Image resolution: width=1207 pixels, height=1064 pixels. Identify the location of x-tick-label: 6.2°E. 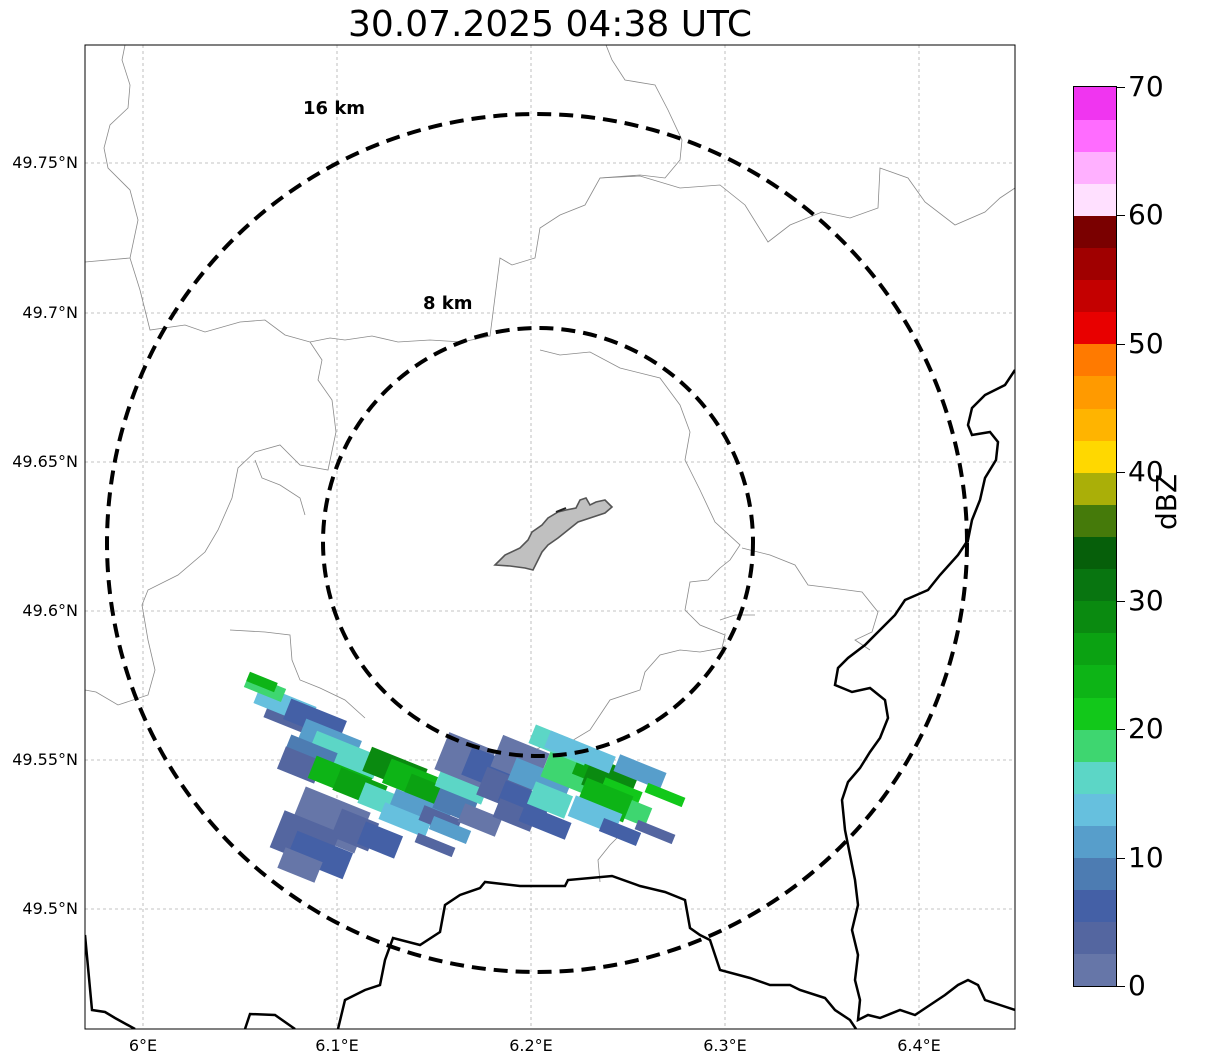
(531, 1045).